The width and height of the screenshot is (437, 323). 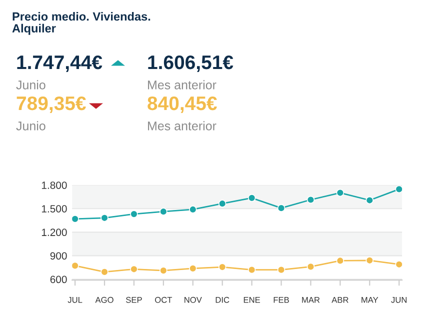 What do you see at coordinates (370, 300) in the screenshot?
I see `x-tick-label: MAY` at bounding box center [370, 300].